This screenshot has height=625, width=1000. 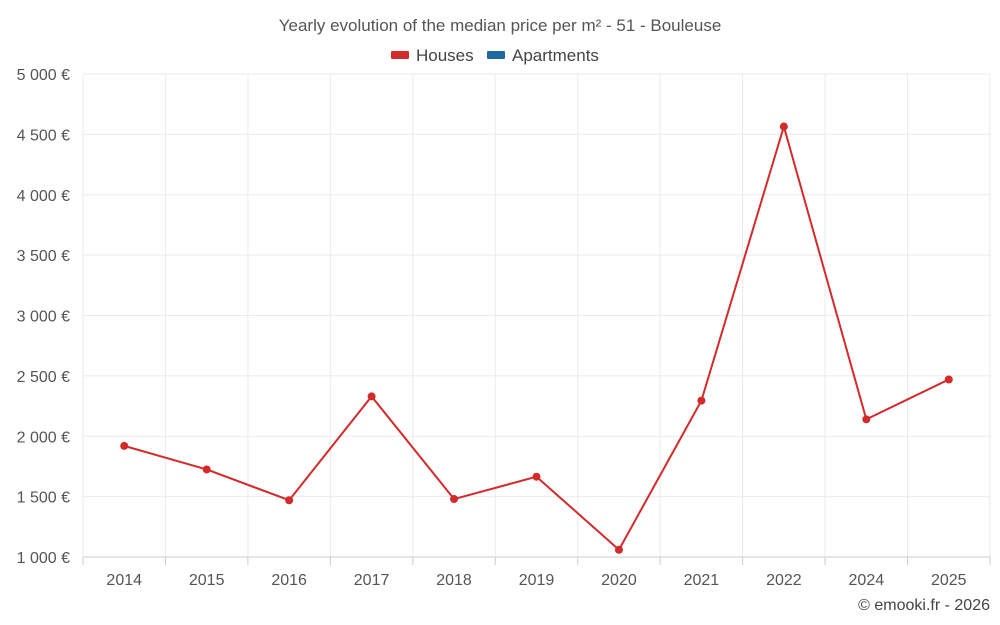 What do you see at coordinates (43, 437) in the screenshot?
I see `y-tick-label: 2 000 €` at bounding box center [43, 437].